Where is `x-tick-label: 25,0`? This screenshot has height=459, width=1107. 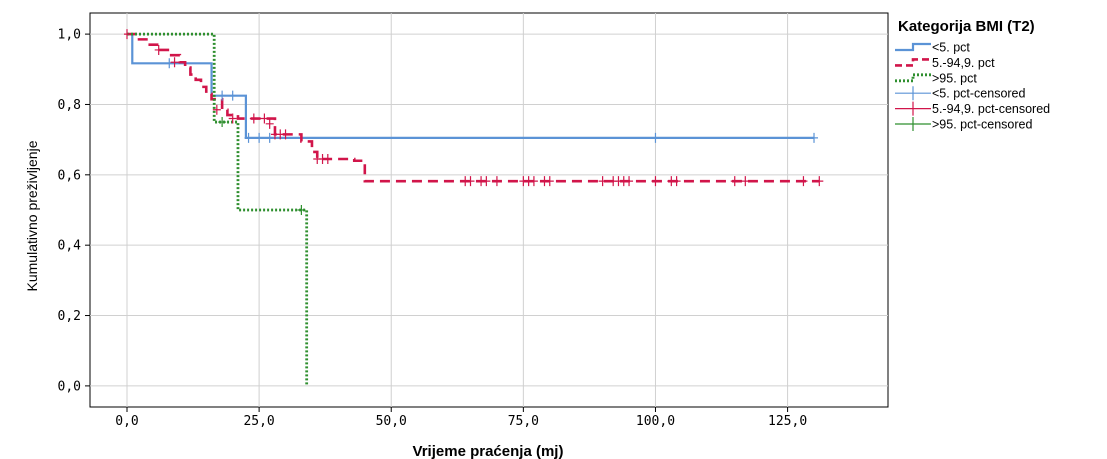 x-tick-label: 25,0 is located at coordinates (258, 421).